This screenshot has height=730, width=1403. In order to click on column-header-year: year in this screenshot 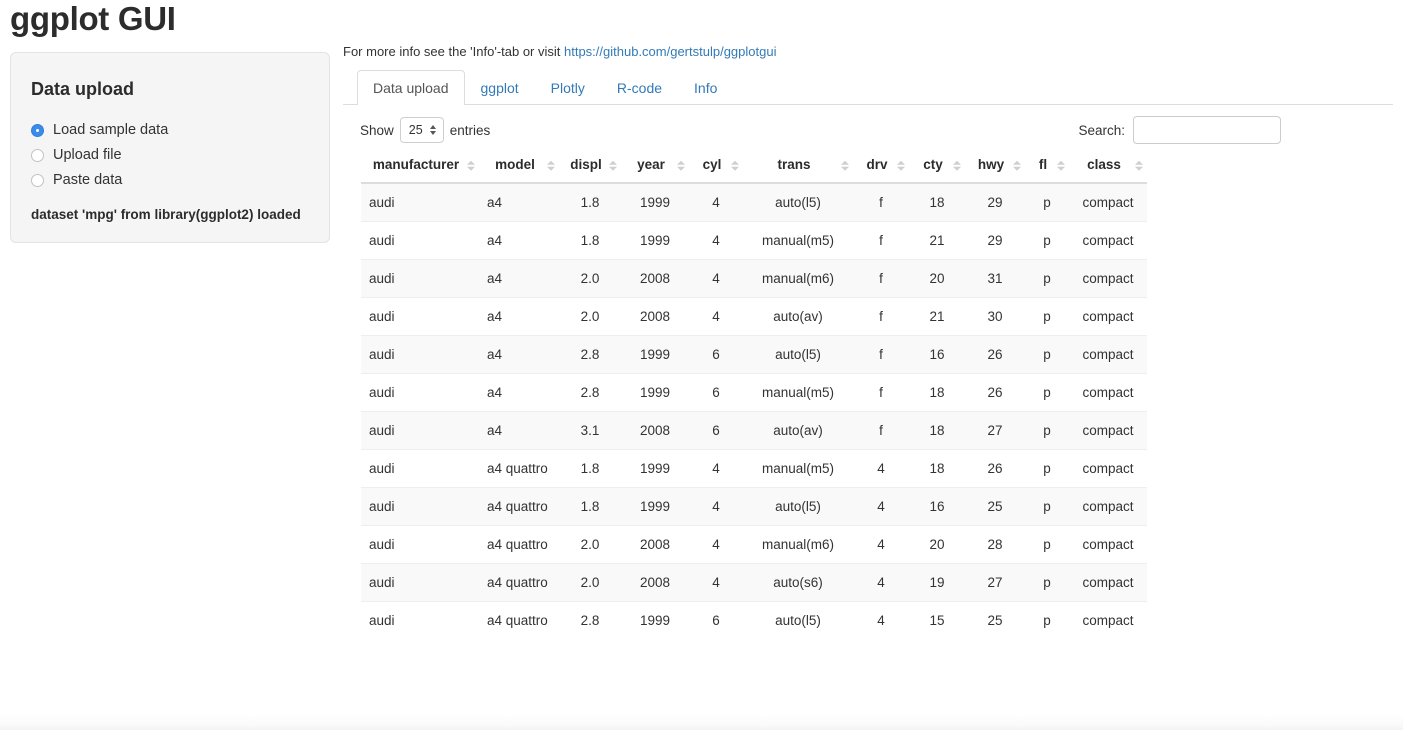, I will do `click(655, 166)`.